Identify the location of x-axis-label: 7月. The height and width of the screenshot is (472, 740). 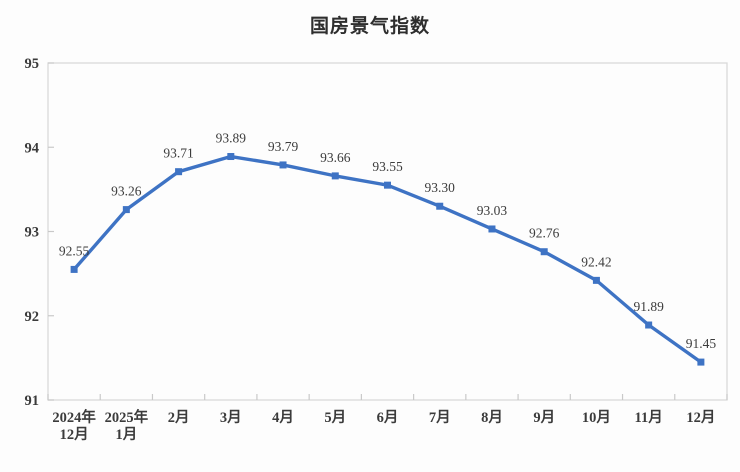
(440, 417).